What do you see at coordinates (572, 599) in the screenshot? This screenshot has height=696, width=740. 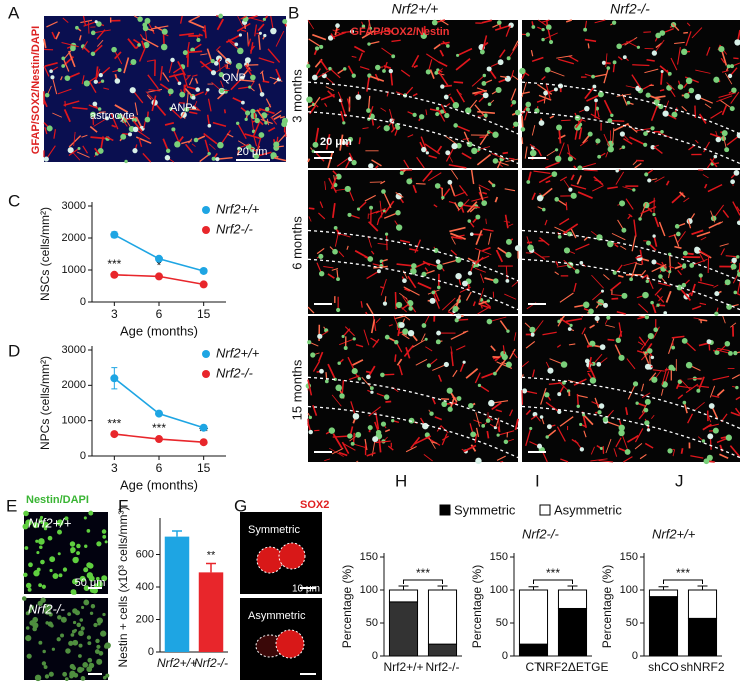 I see `bar-segment` at bounding box center [572, 599].